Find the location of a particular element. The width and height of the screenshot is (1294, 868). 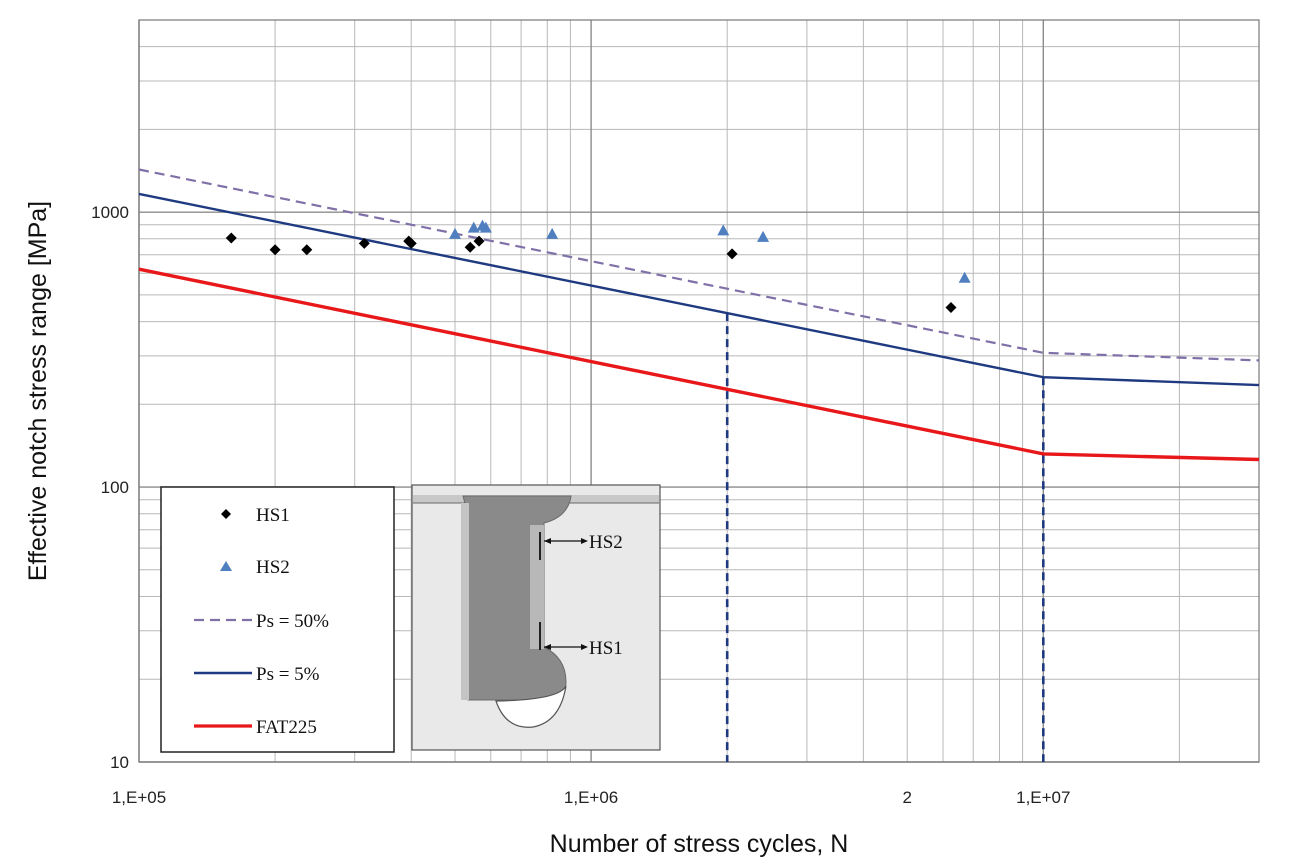

x-tick-label: 1,E+06 is located at coordinates (591, 797).